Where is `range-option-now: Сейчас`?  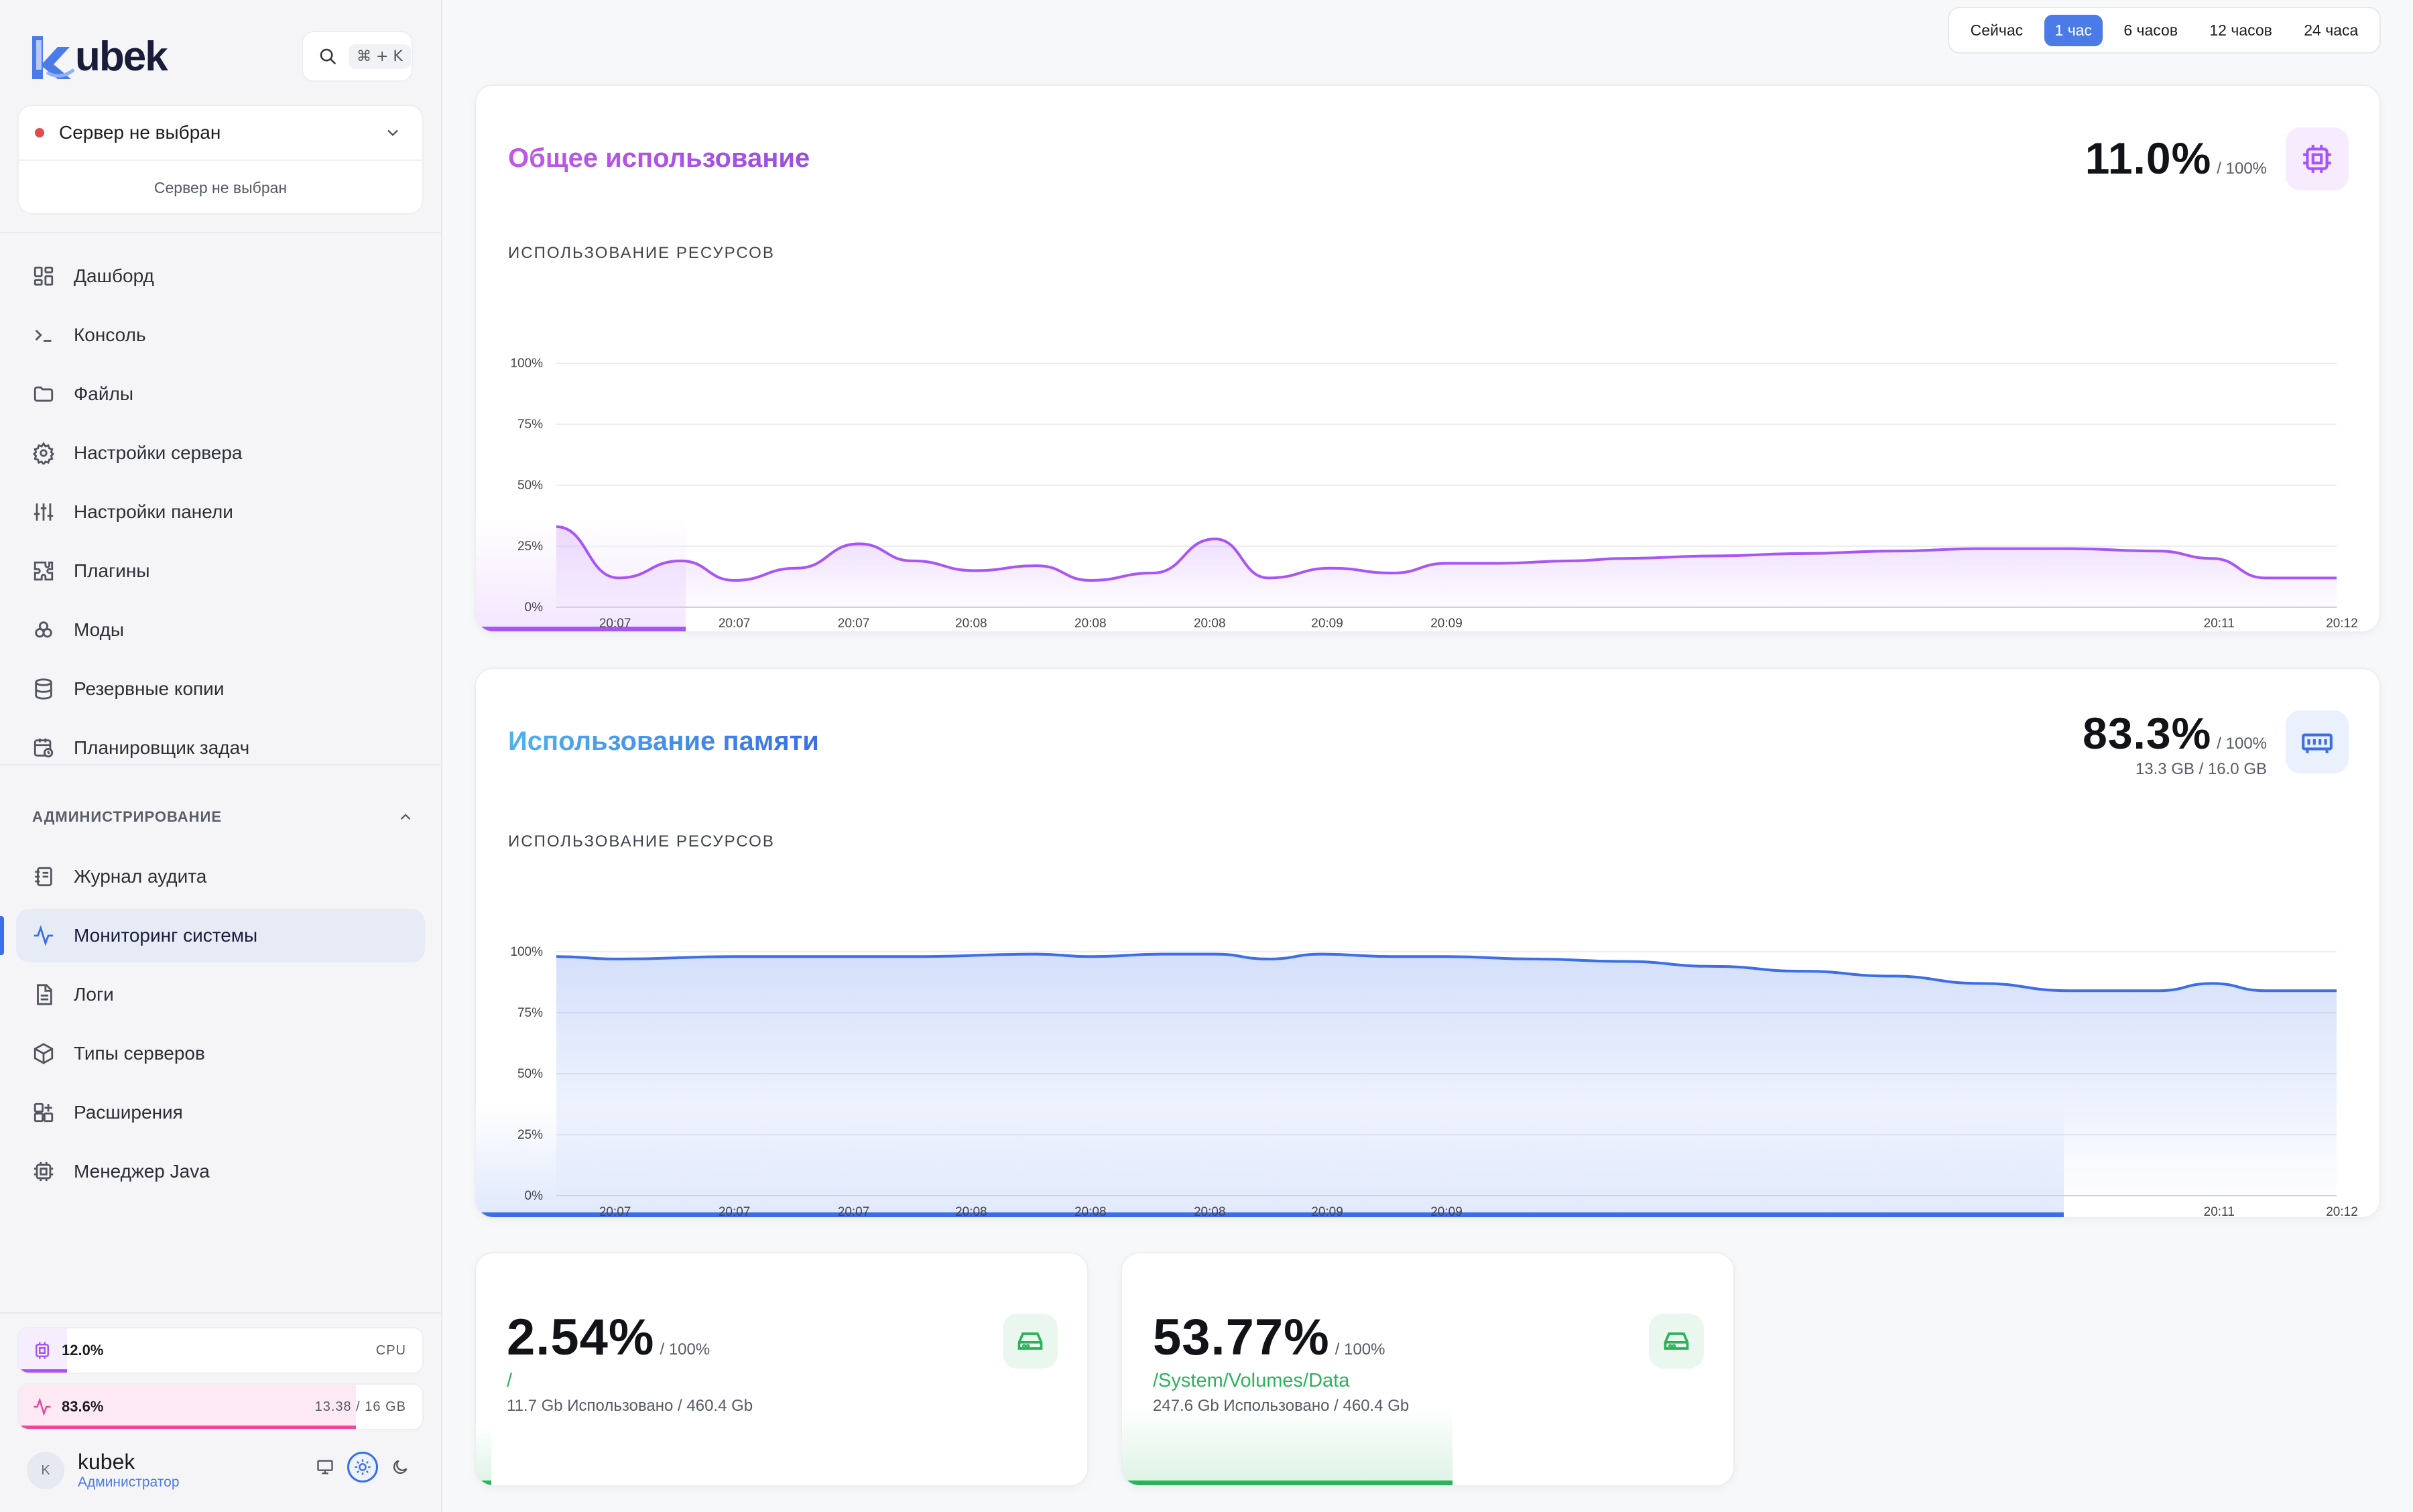 range-option-now: Сейчас is located at coordinates (1997, 30).